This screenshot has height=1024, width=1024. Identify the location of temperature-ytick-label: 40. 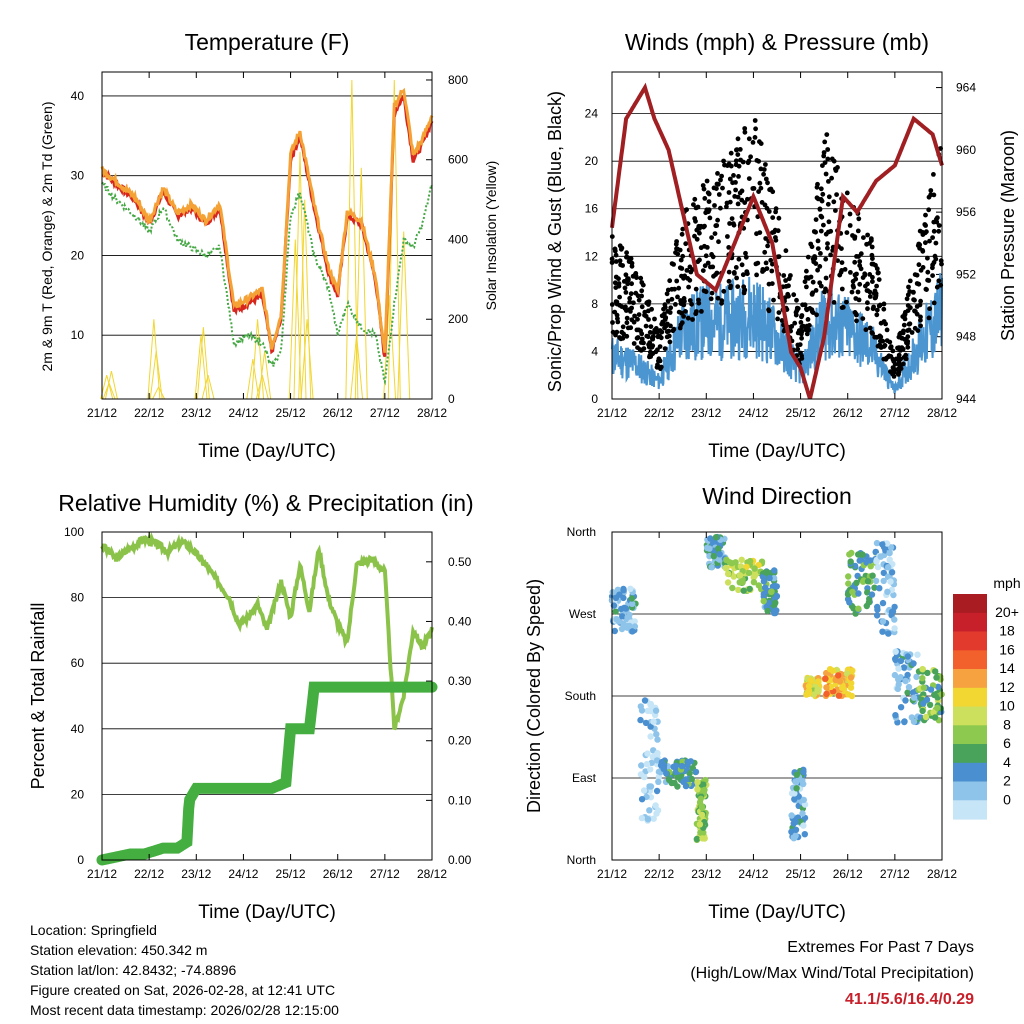
(78, 96).